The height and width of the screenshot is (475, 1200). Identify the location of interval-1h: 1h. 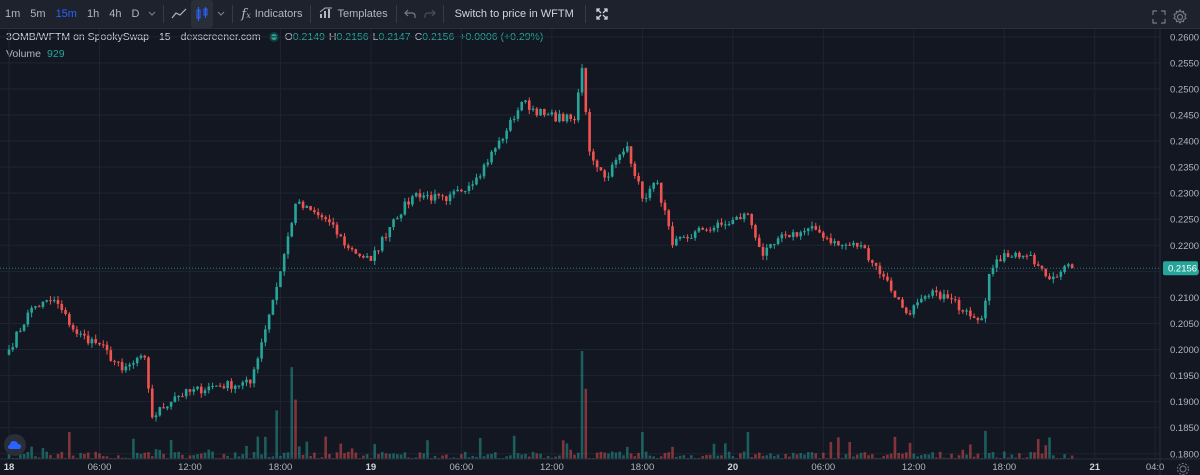
(93, 14).